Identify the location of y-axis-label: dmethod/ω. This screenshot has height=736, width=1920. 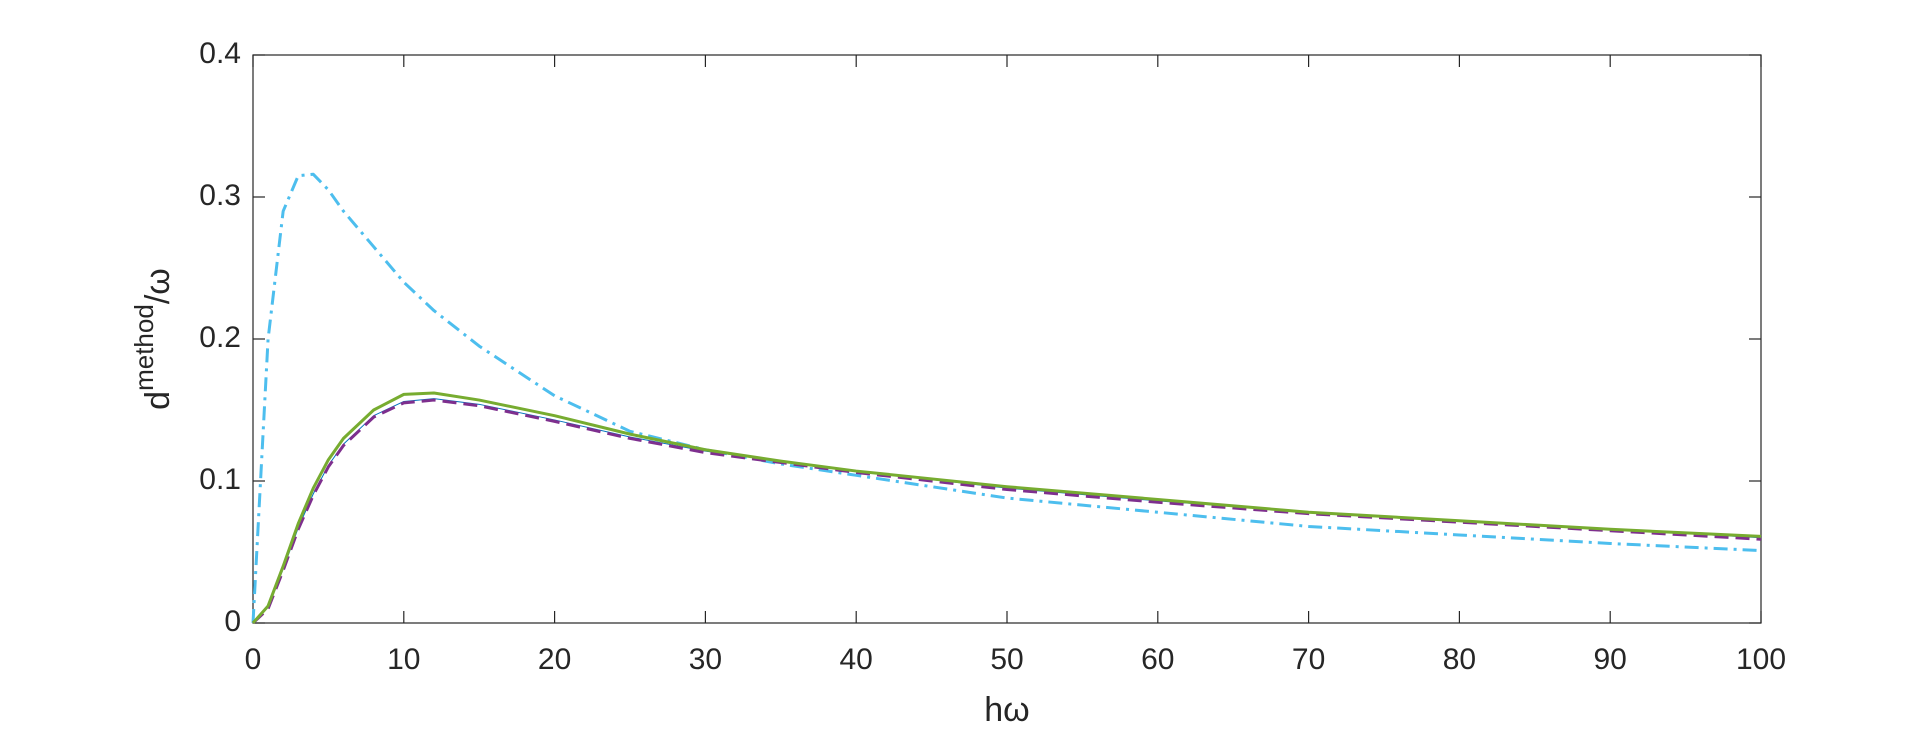
(153, 339).